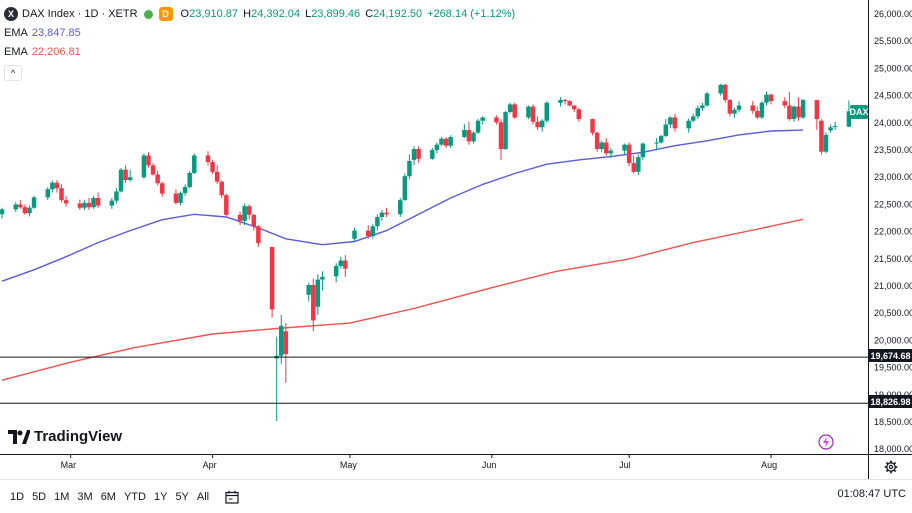 The width and height of the screenshot is (912, 513). I want to click on ohlc-change-value: +268.14 (+1.12%), so click(471, 14).